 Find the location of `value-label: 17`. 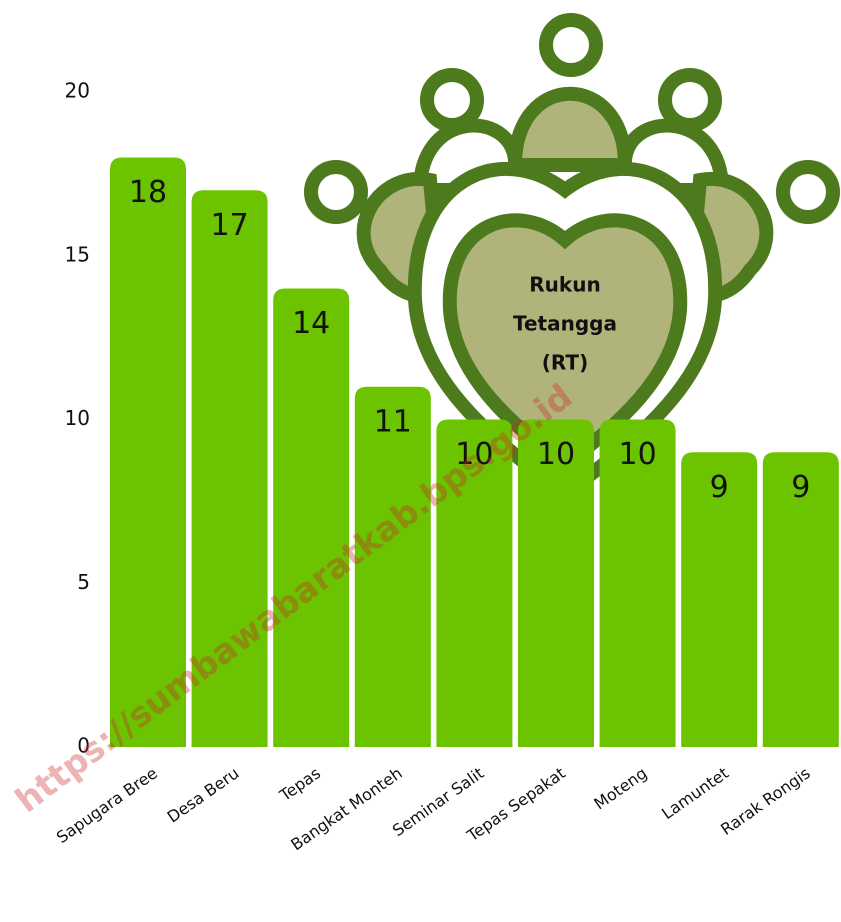

value-label: 17 is located at coordinates (230, 225).